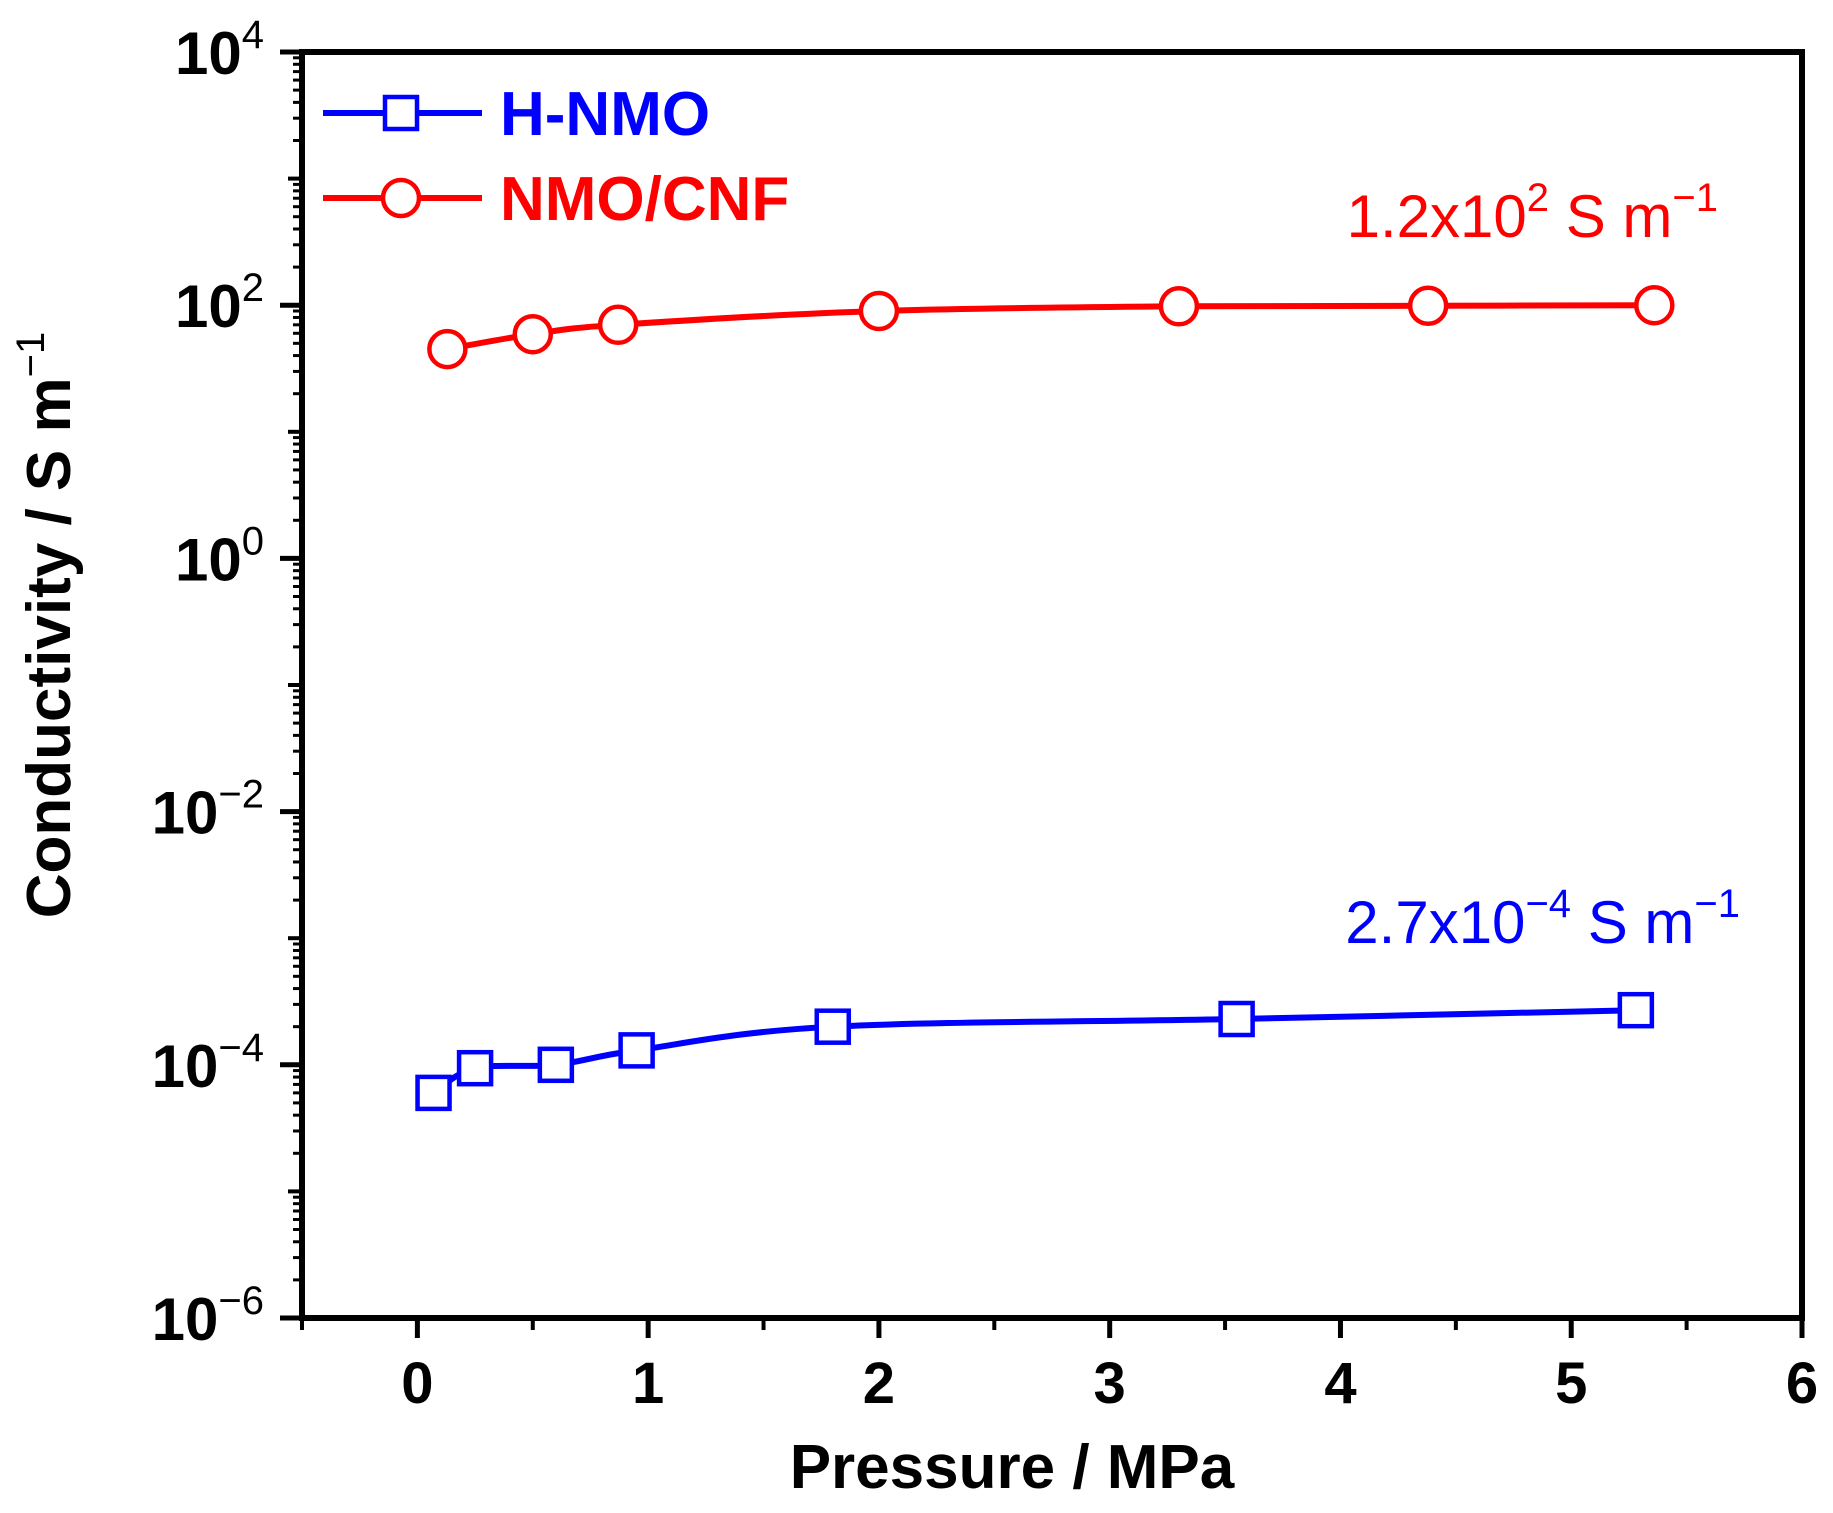 Image resolution: width=1833 pixels, height=1513 pixels. I want to click on legend-item: NMO/CNF, so click(556, 199).